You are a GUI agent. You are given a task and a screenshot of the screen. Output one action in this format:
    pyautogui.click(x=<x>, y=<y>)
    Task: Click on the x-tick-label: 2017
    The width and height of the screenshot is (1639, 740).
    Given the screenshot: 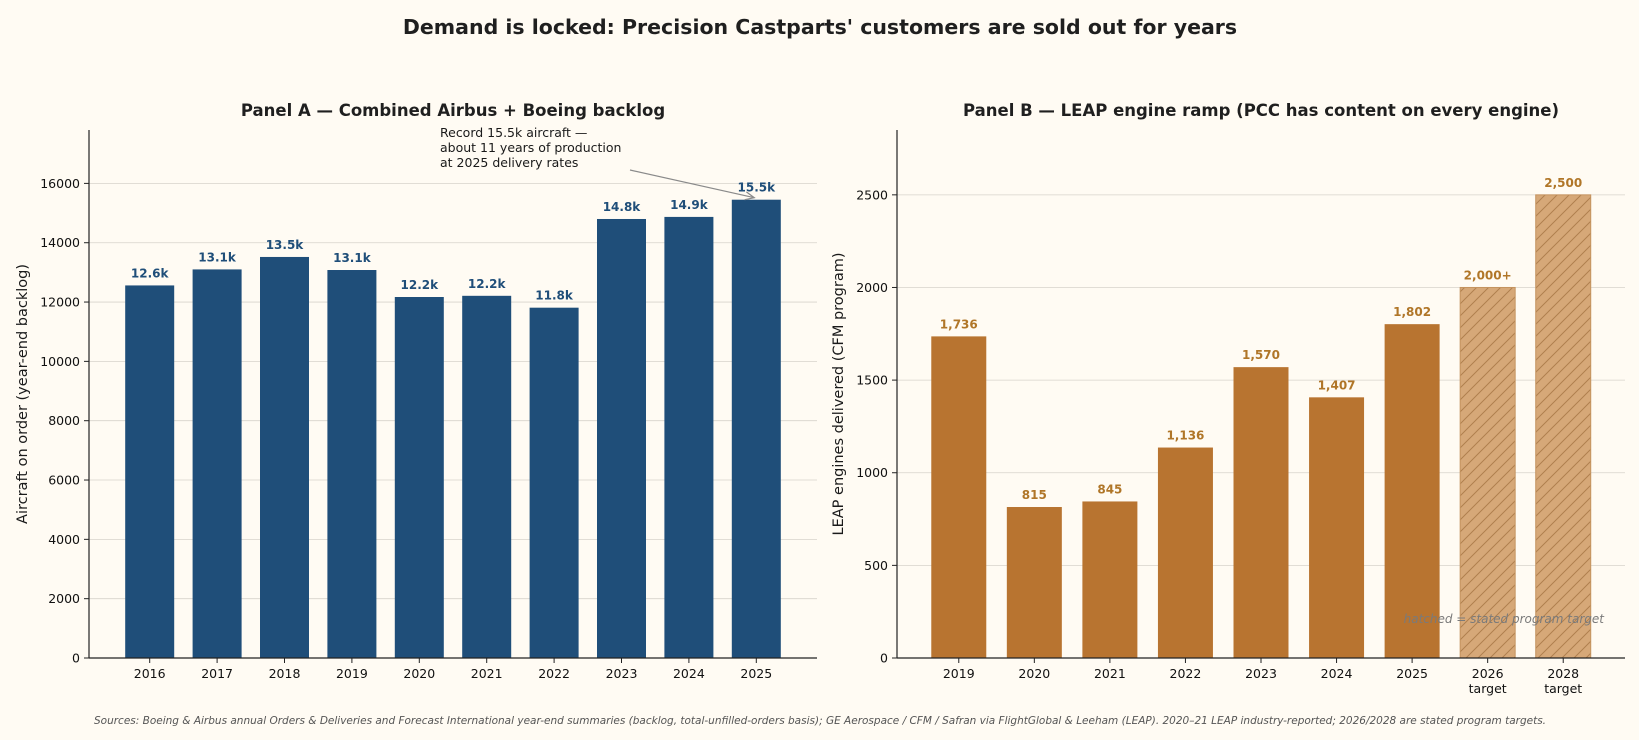 What is the action you would take?
    pyautogui.click(x=217, y=673)
    